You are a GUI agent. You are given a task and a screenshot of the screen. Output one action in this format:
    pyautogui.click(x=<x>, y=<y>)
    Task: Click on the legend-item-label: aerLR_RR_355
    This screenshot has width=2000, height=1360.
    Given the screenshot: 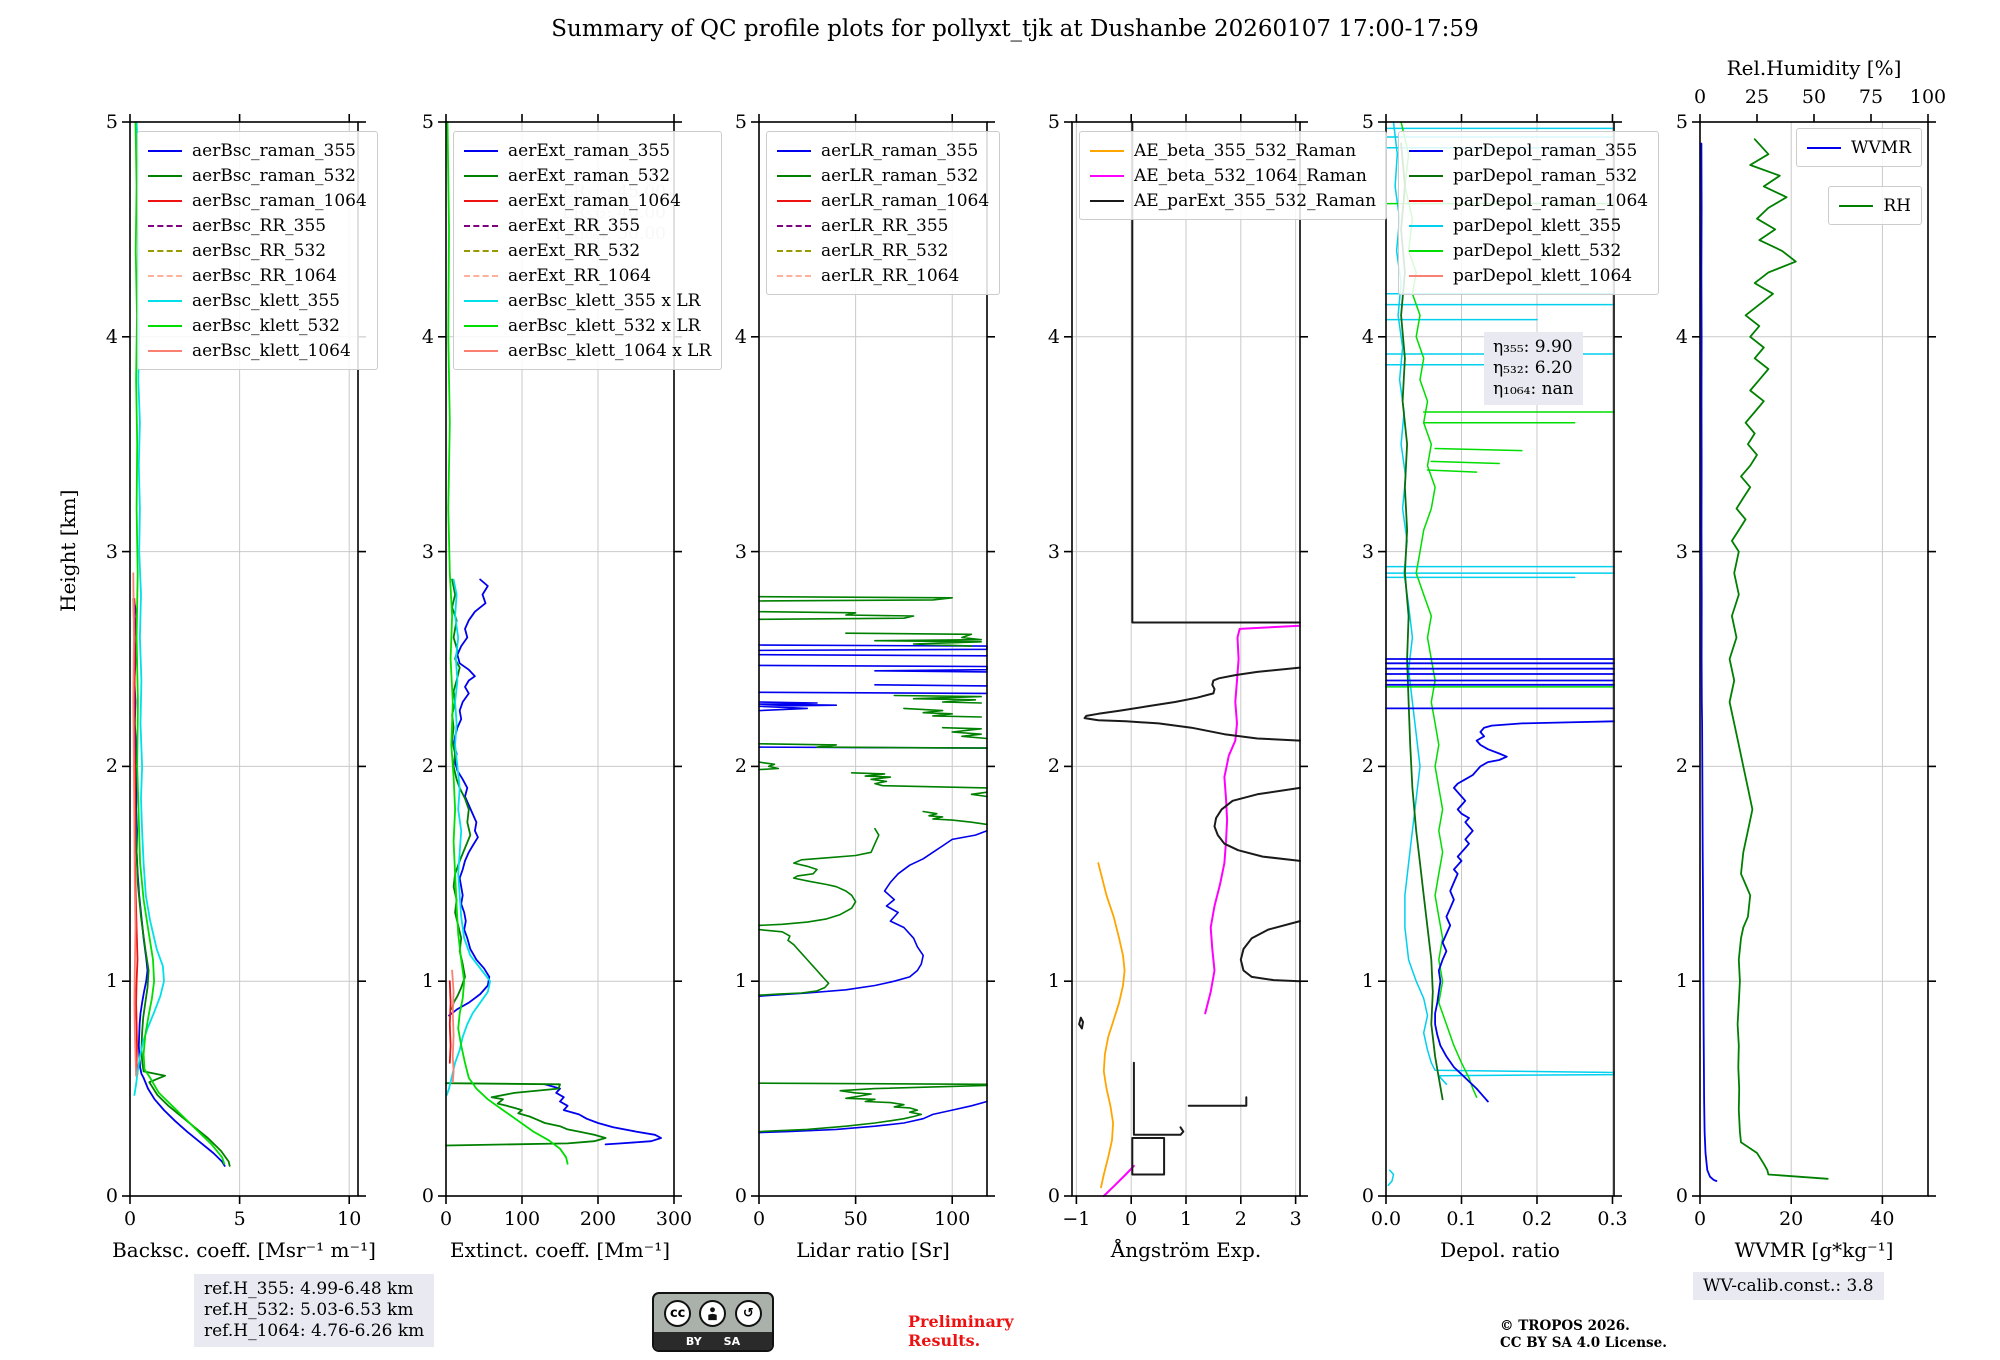 What is the action you would take?
    pyautogui.click(x=885, y=225)
    